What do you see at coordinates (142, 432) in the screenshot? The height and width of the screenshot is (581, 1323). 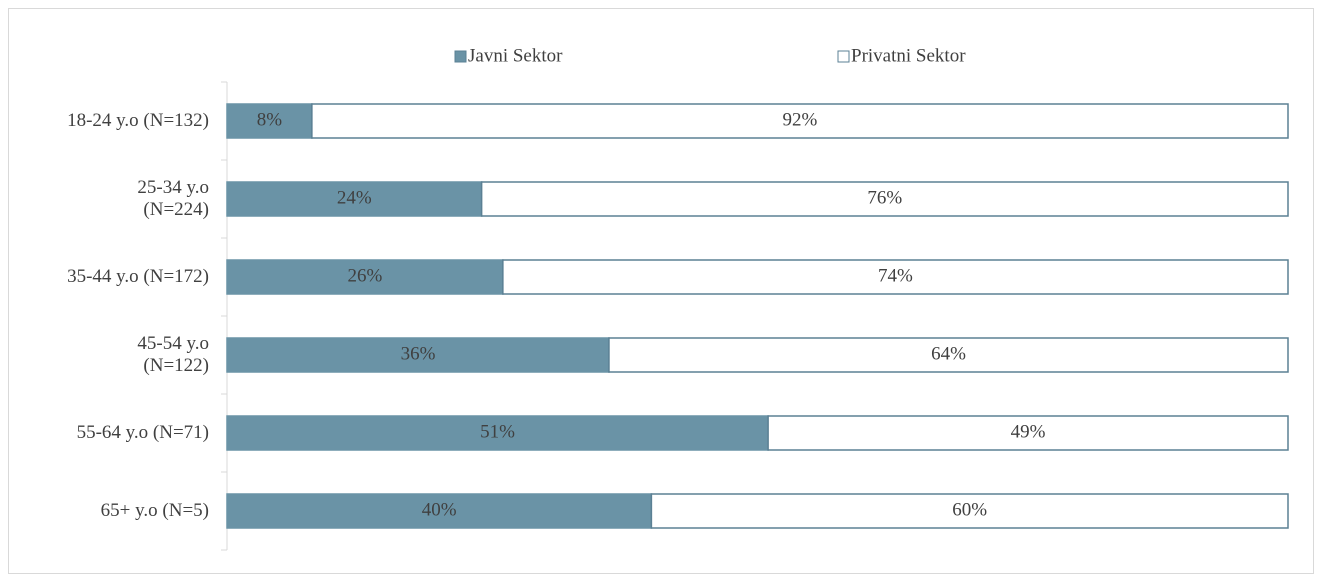 I see `category-label: 55-64 y.o (N=71)` at bounding box center [142, 432].